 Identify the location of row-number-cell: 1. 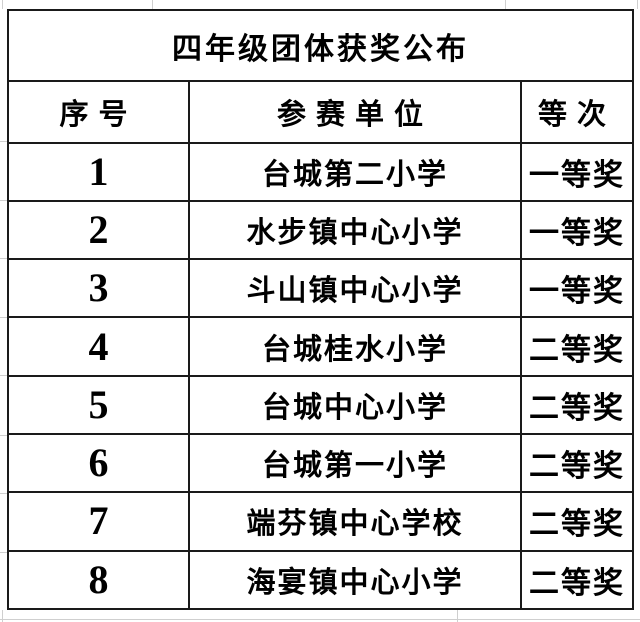
(98, 171).